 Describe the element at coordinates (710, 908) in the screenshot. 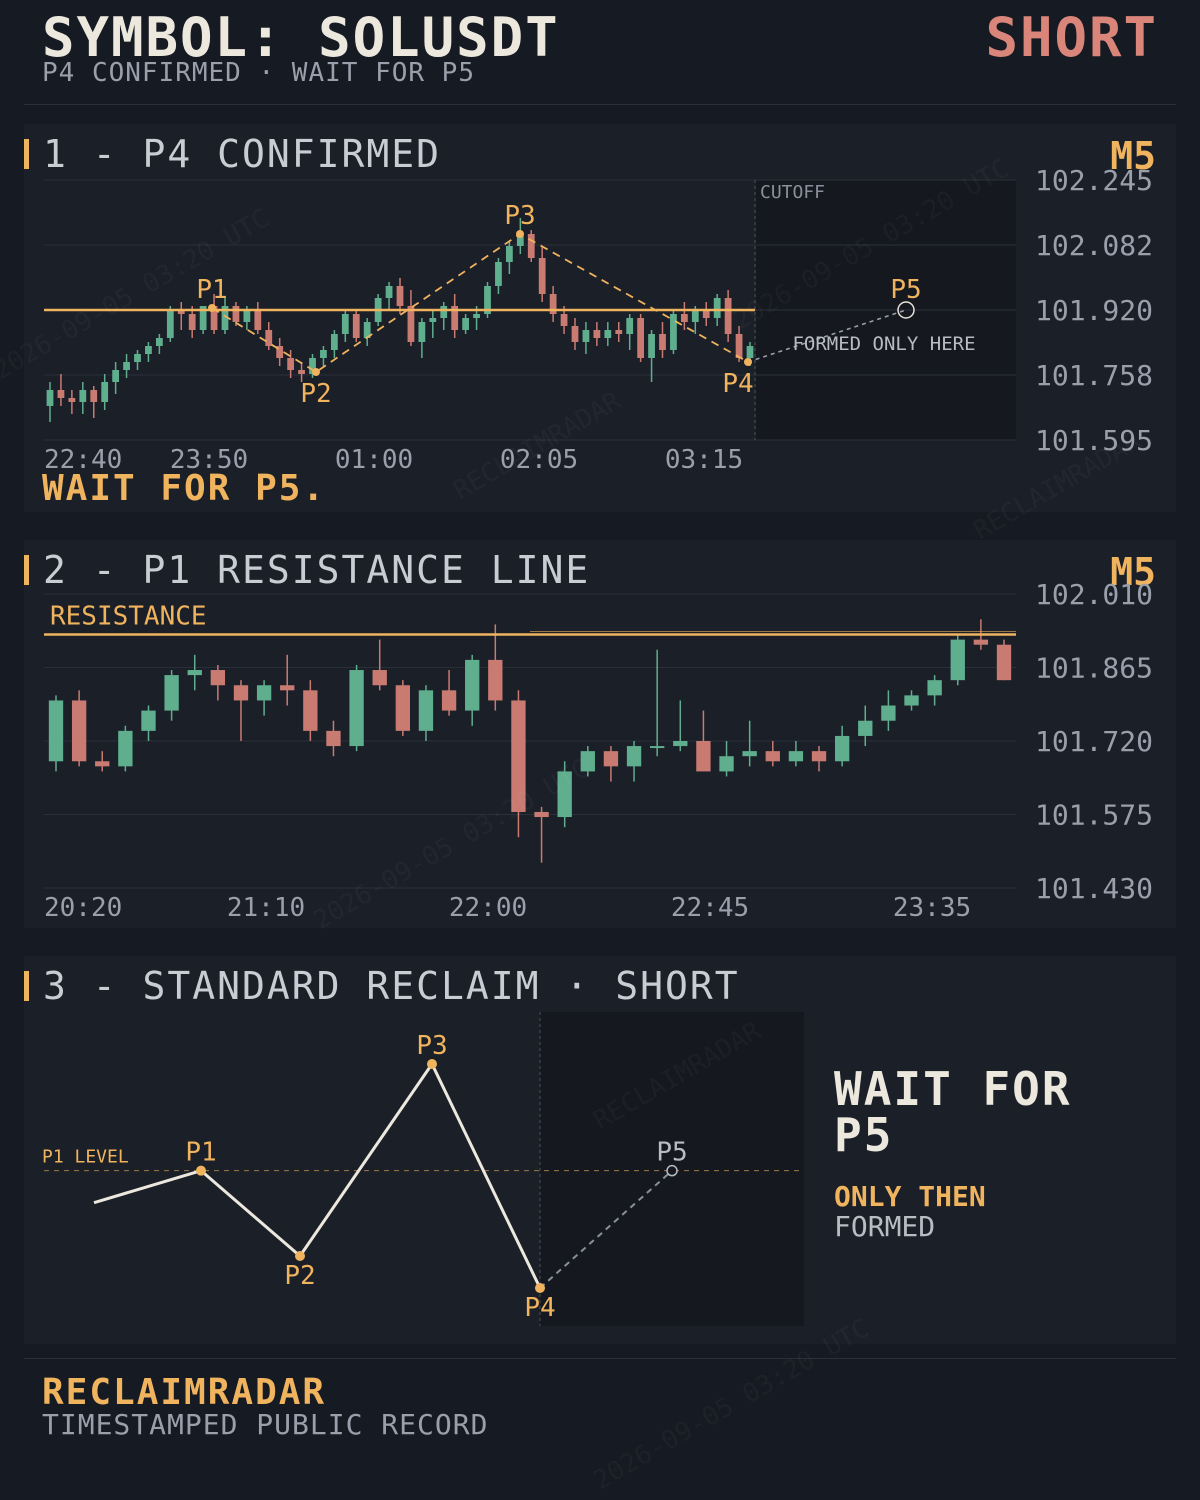

I see `x-tick-label: 22:45` at that location.